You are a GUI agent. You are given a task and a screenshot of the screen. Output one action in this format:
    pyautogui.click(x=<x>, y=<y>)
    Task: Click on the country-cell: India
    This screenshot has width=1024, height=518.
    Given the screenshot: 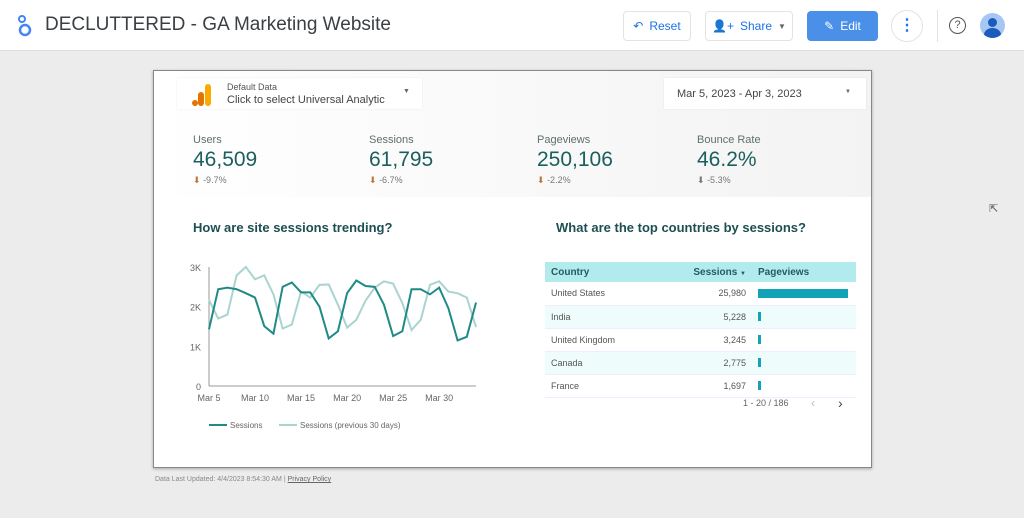 What is the action you would take?
    pyautogui.click(x=601, y=317)
    